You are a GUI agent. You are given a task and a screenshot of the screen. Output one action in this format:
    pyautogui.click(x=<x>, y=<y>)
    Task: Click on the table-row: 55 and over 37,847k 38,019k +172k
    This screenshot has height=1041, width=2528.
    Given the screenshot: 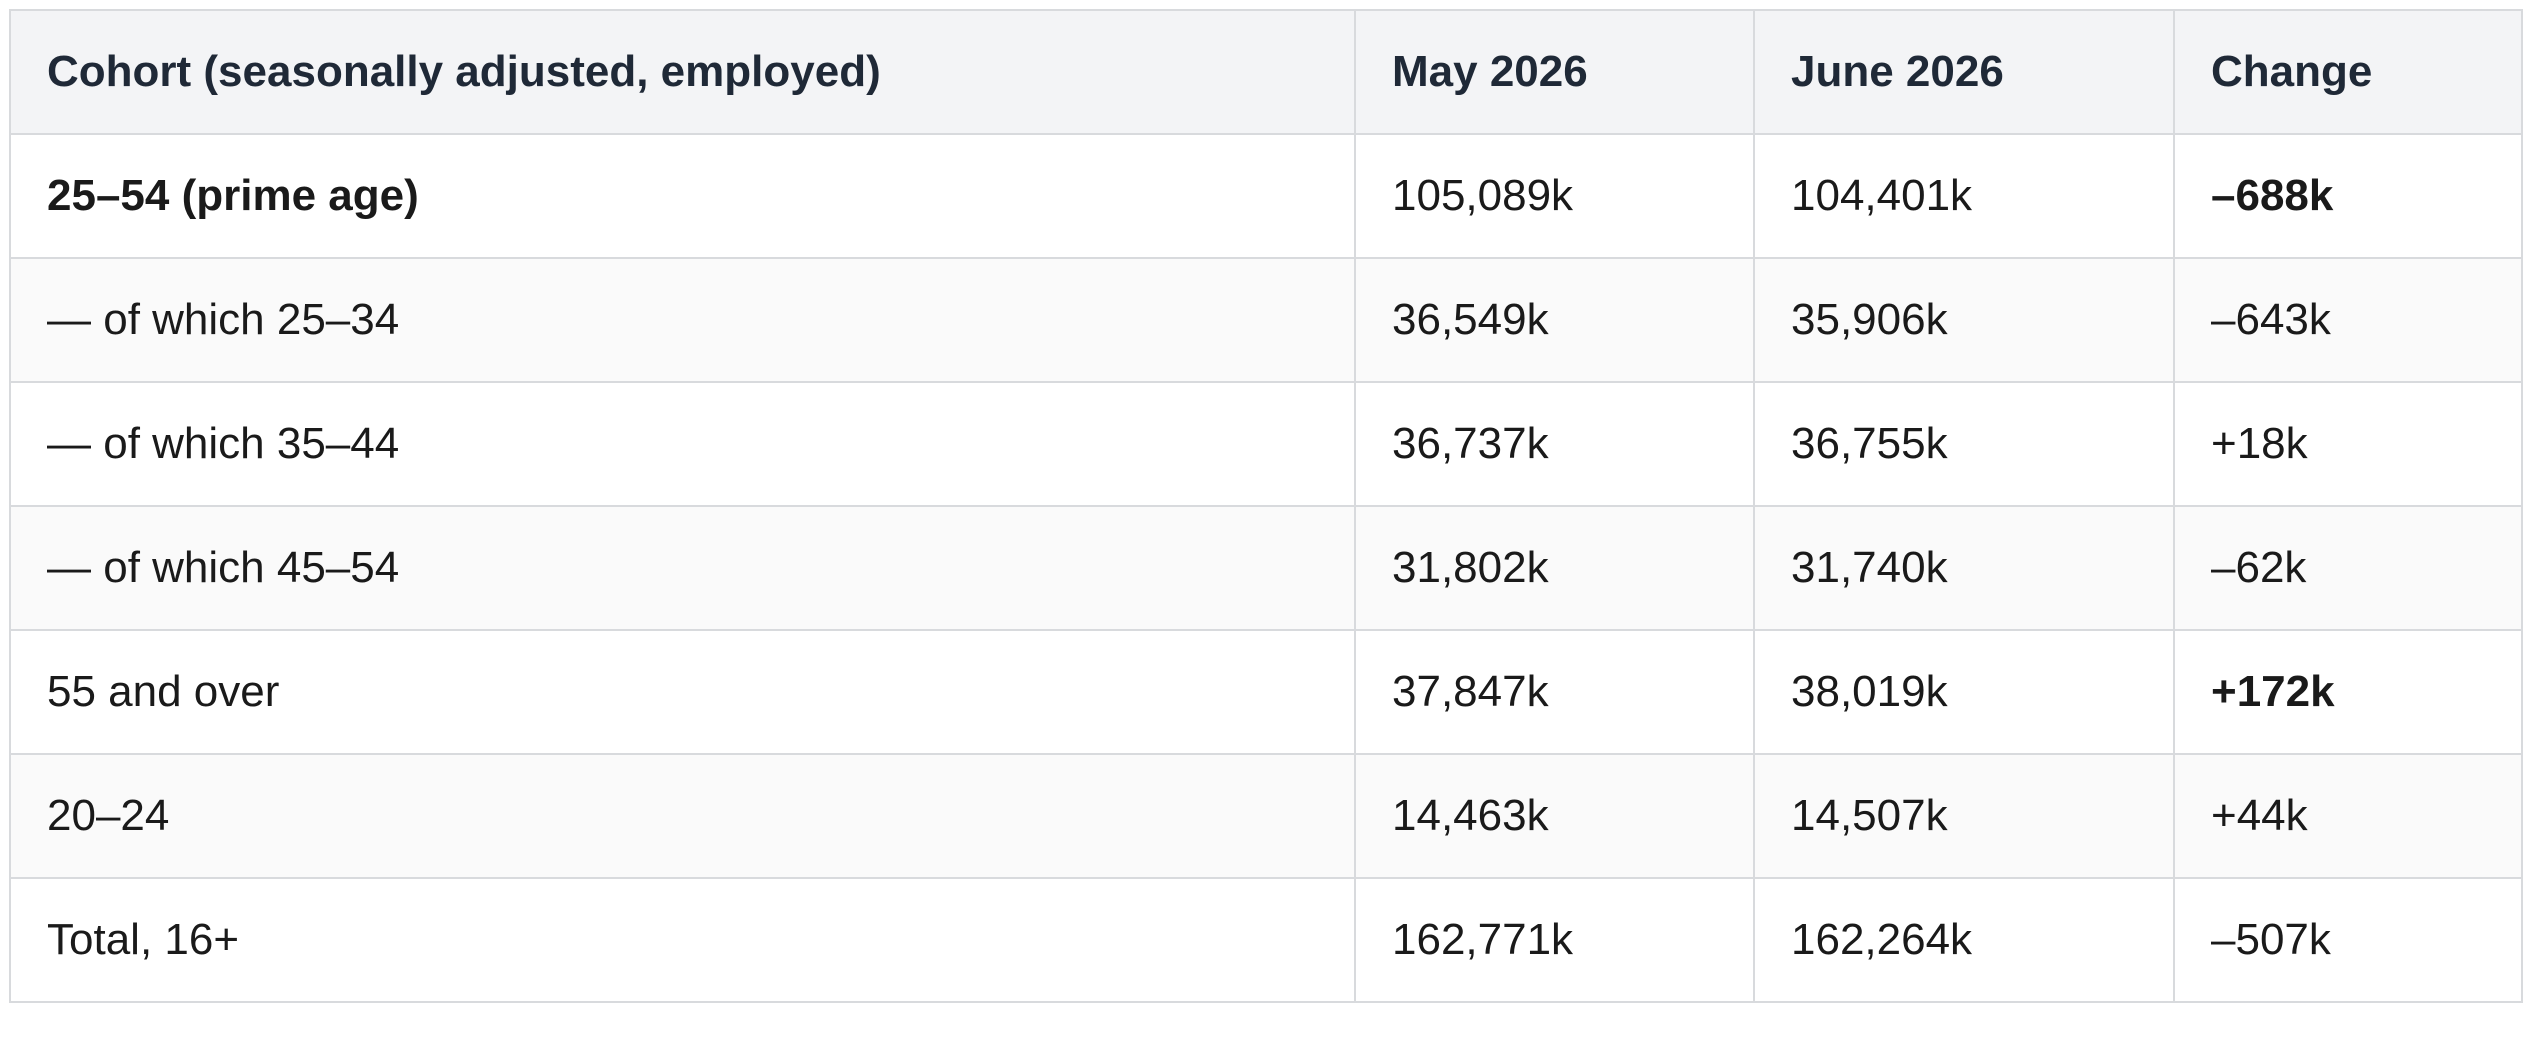 What is the action you would take?
    pyautogui.click(x=1266, y=692)
    